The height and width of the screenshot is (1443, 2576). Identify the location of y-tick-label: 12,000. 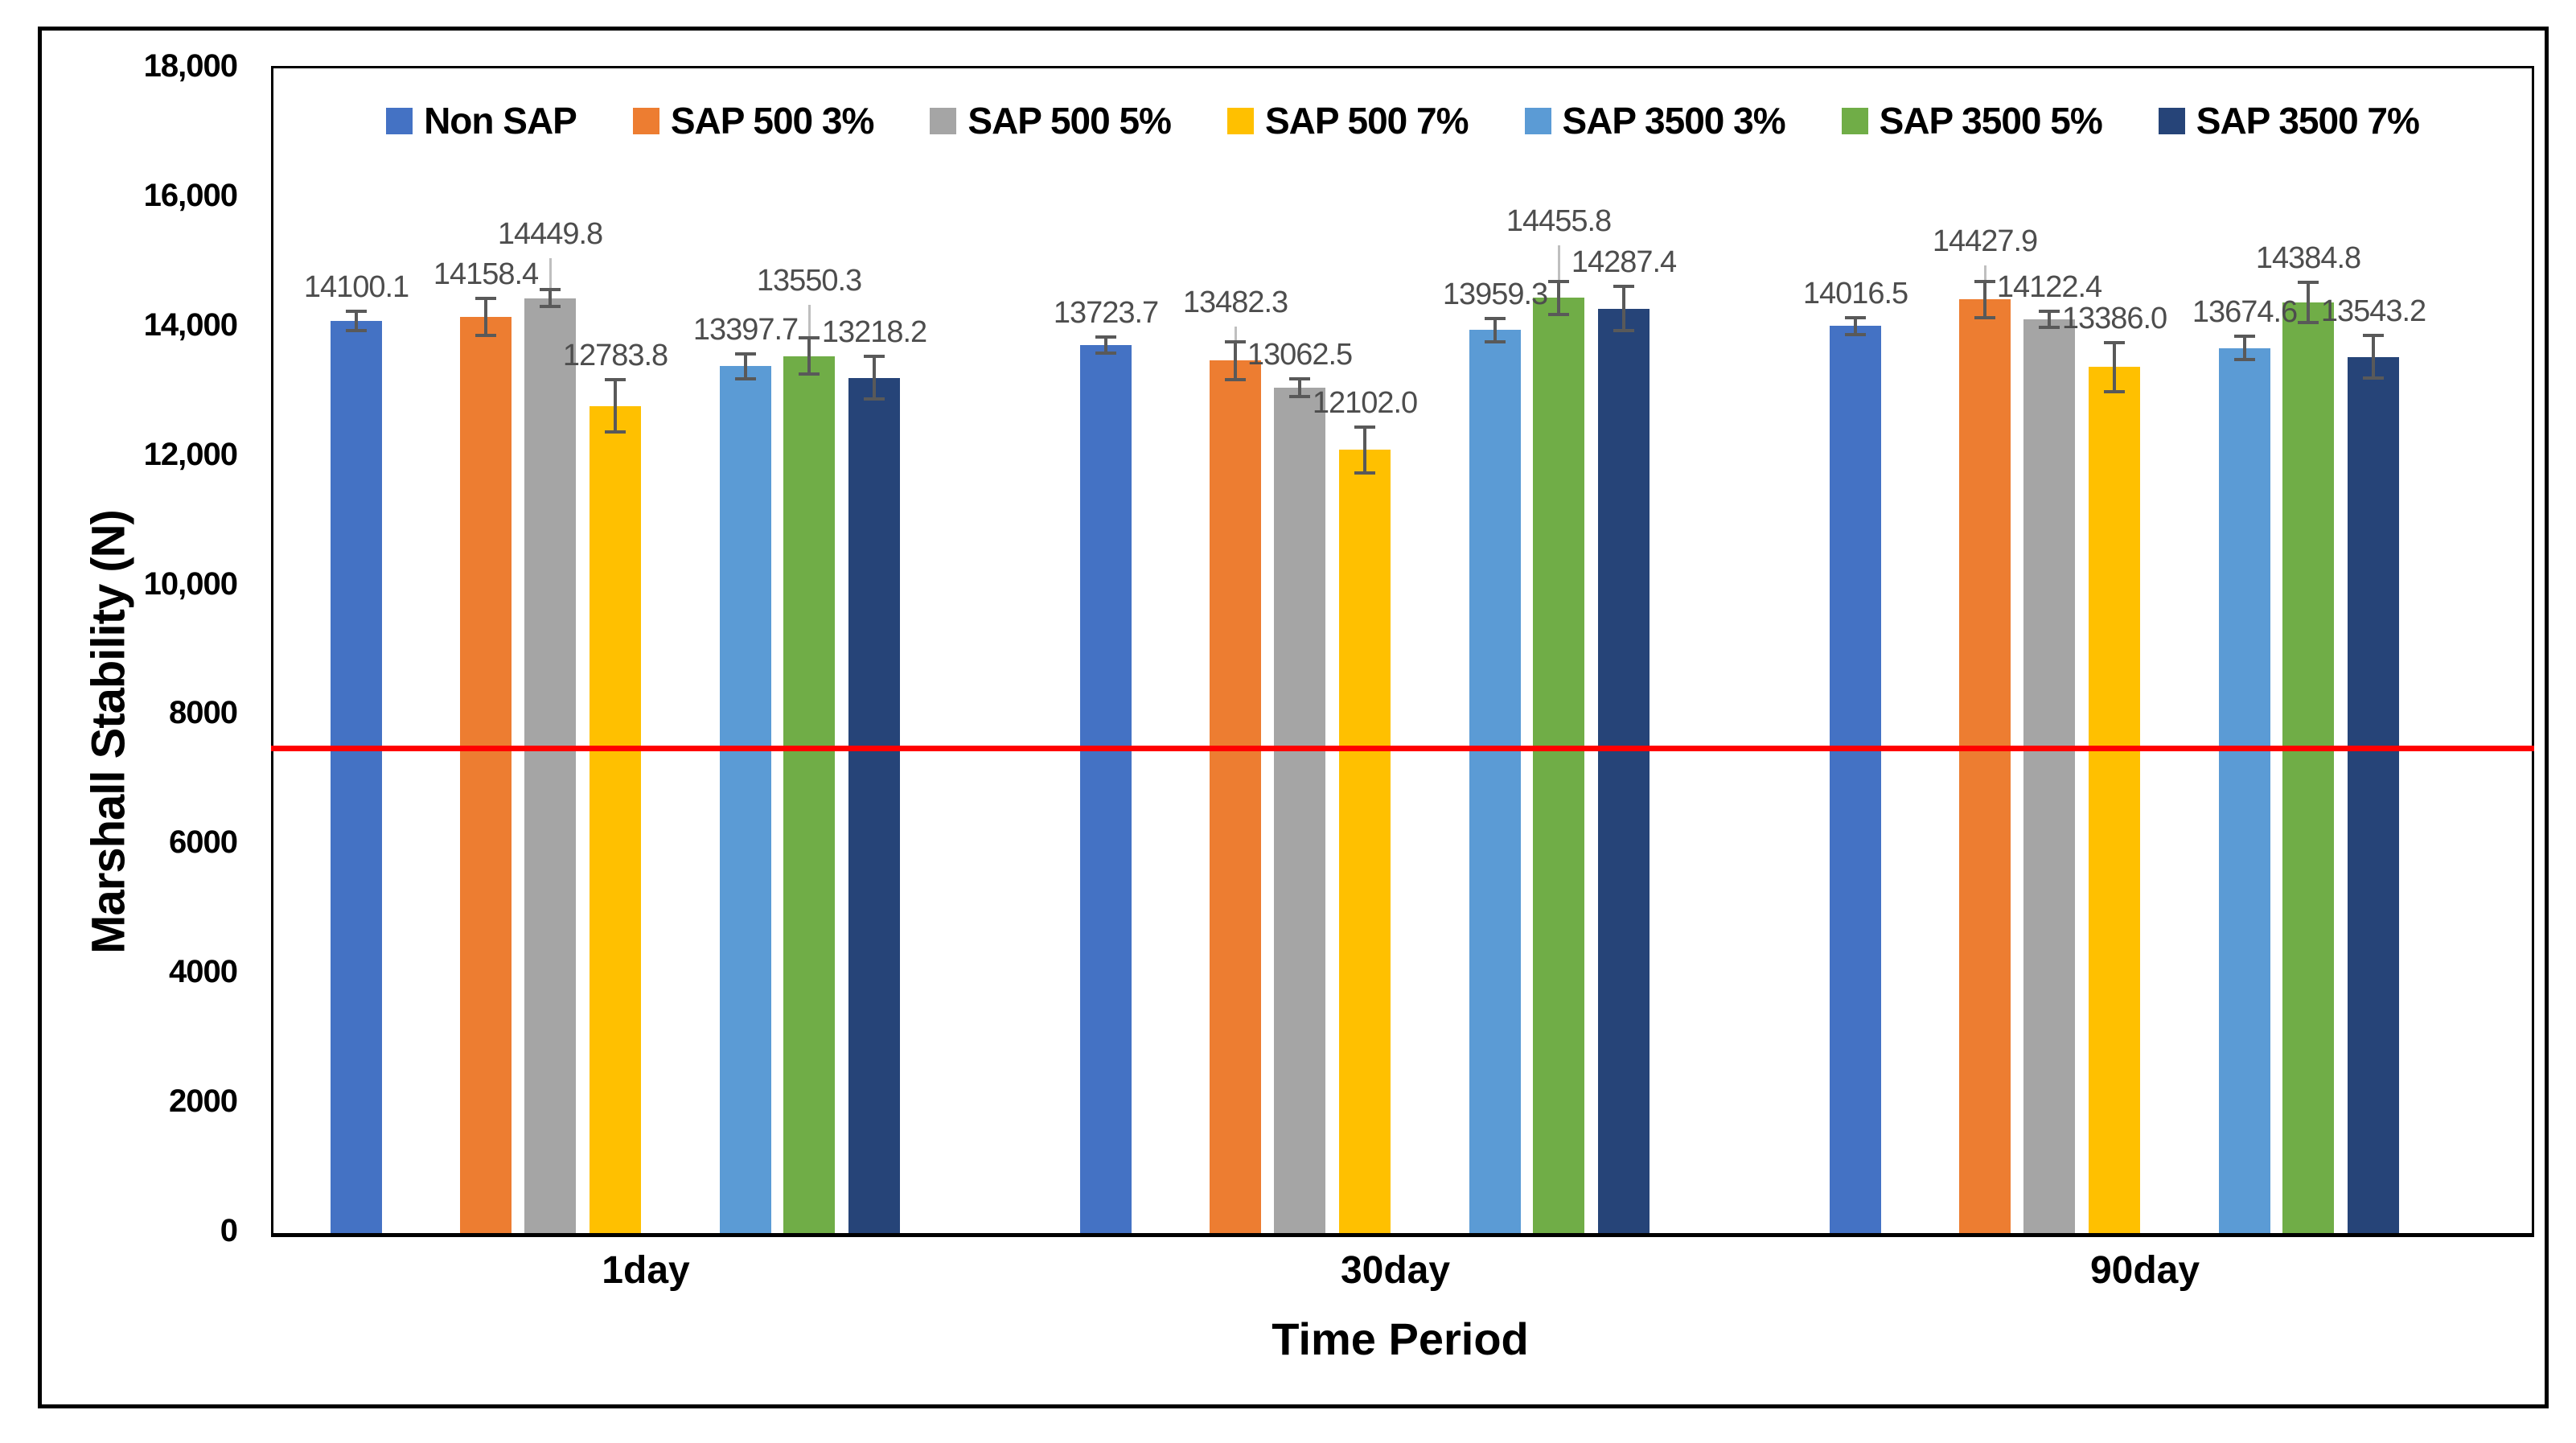
(190, 454).